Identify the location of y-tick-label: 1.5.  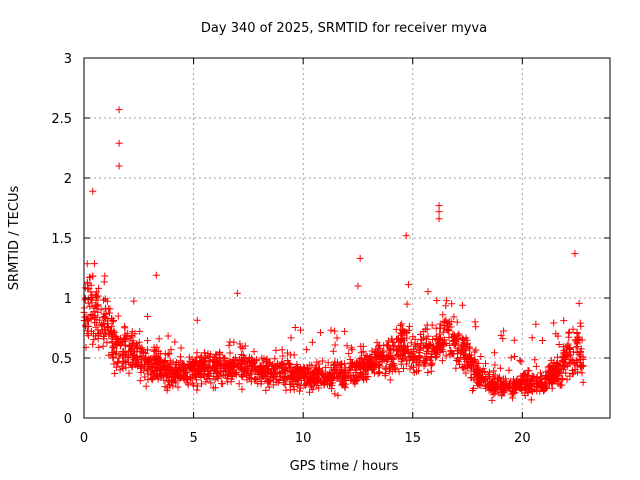
(61, 239).